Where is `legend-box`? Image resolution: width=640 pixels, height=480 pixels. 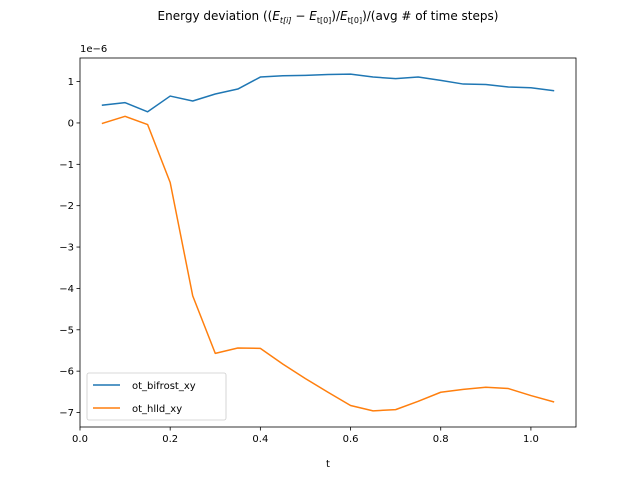 legend-box is located at coordinates (156, 396).